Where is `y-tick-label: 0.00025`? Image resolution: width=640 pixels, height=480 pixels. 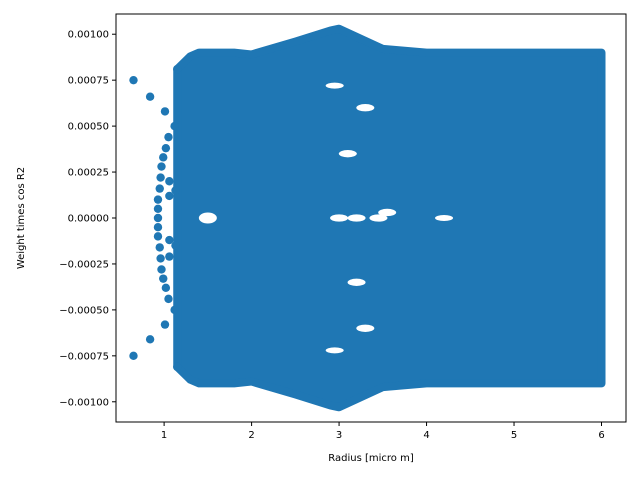
y-tick-label: 0.00025 is located at coordinates (88, 173).